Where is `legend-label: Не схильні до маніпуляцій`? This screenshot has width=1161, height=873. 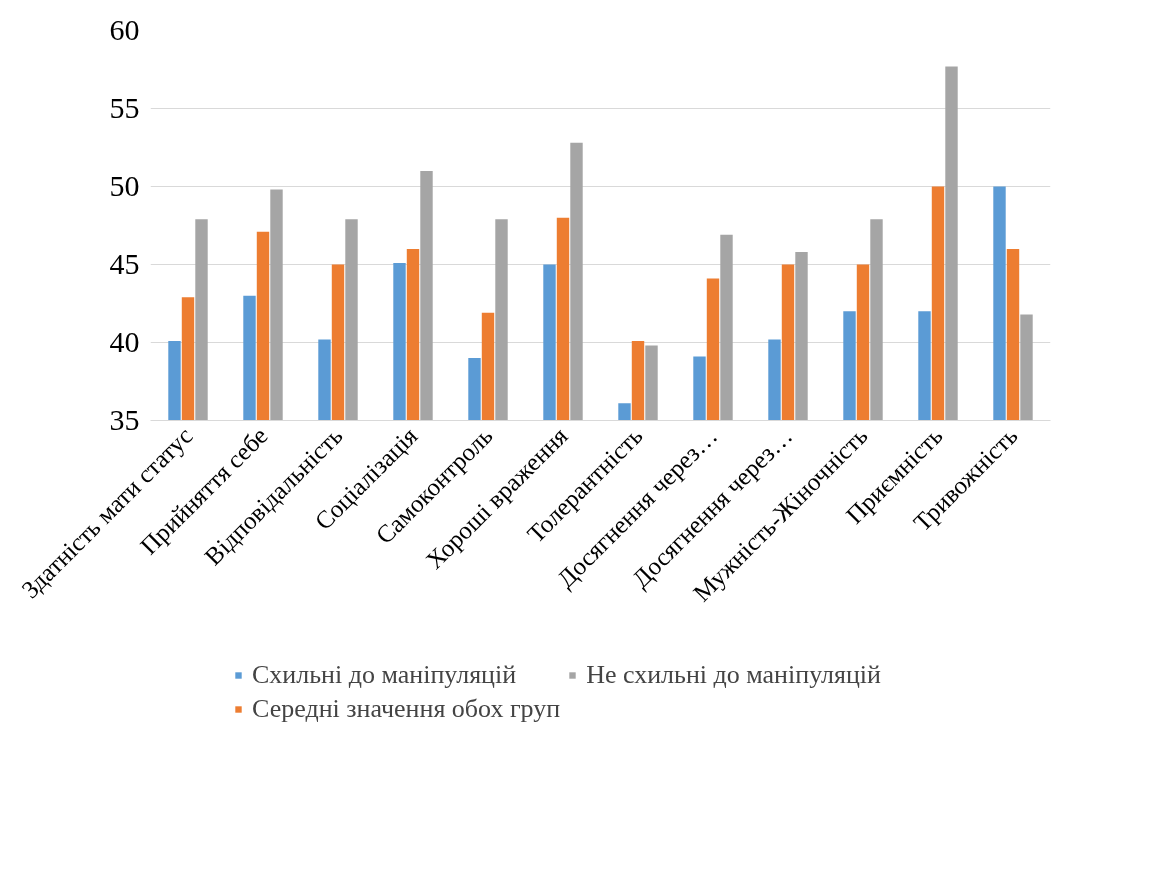
legend-label: Не схильні до маніпуляцій is located at coordinates (734, 675).